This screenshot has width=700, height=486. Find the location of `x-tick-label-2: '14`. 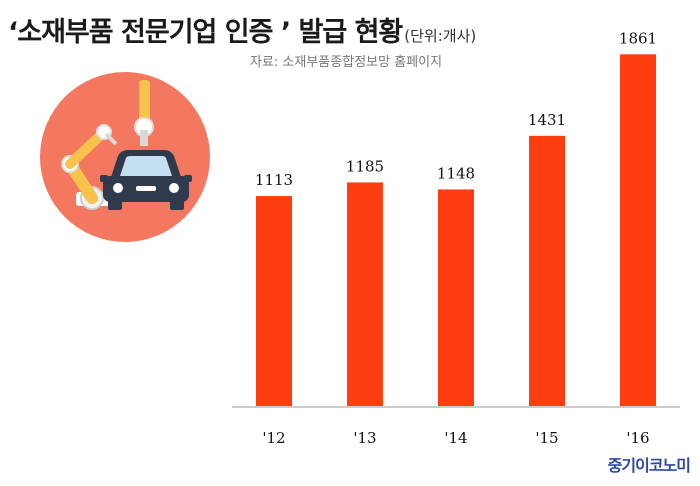

x-tick-label-2: '14 is located at coordinates (455, 438).